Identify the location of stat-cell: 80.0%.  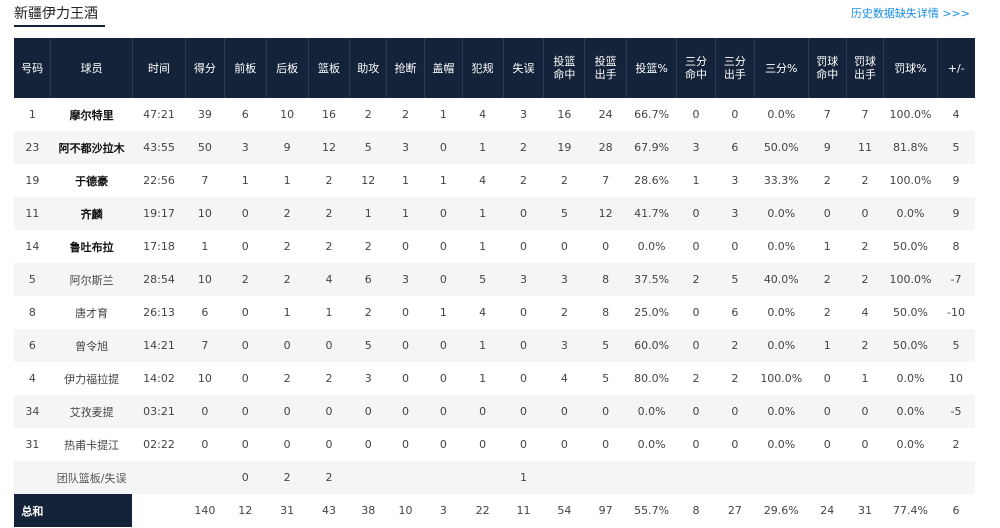
(652, 378).